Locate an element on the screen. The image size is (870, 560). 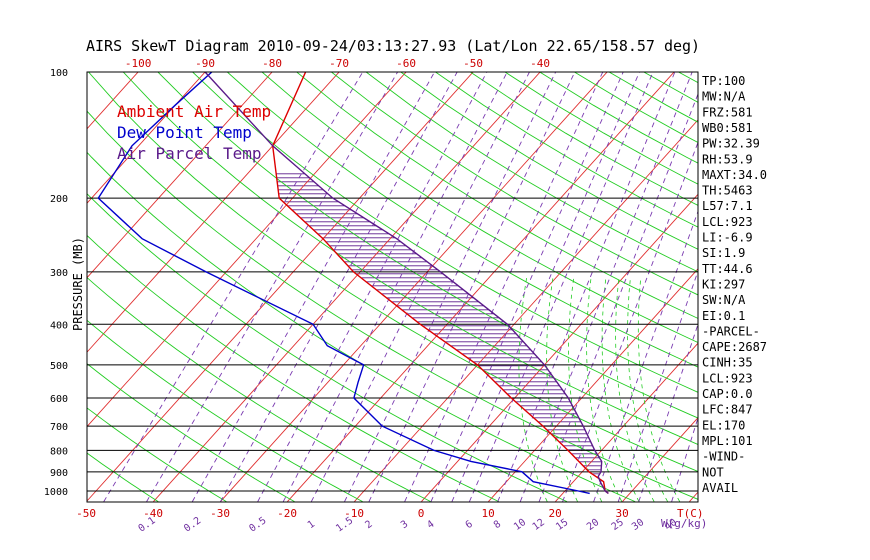
stat-item: EL:170 is located at coordinates (723, 425).